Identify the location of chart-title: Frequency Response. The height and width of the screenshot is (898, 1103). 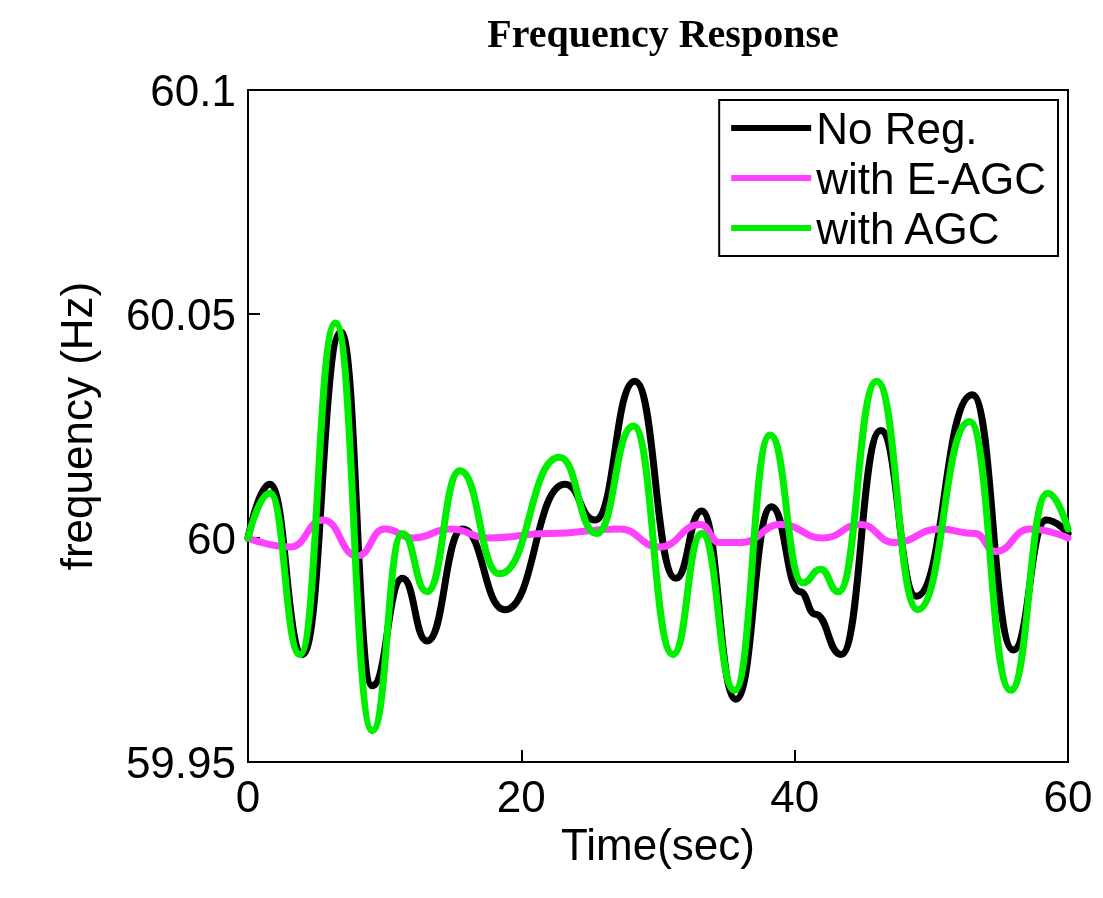
(663, 33).